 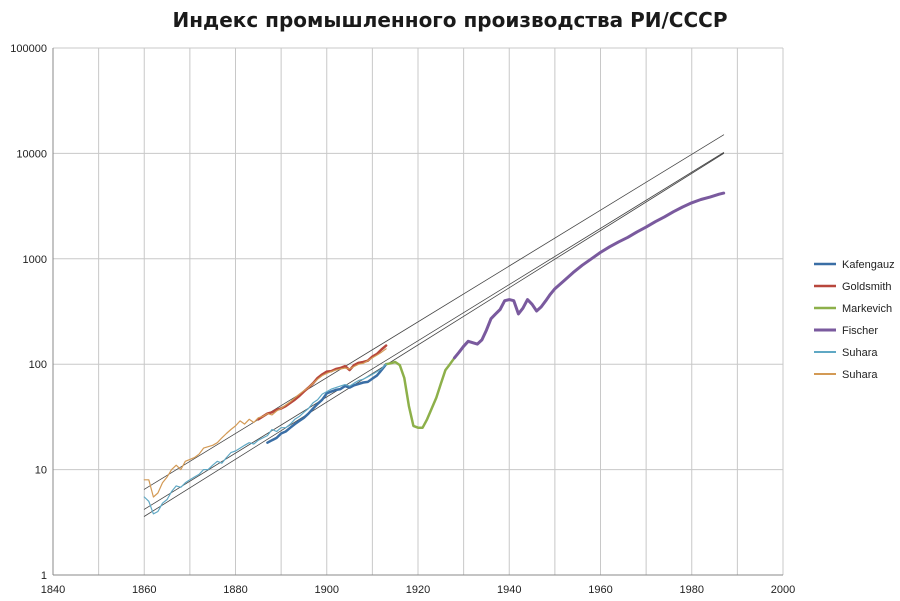 I want to click on legend-label: Markevich, so click(x=867, y=309).